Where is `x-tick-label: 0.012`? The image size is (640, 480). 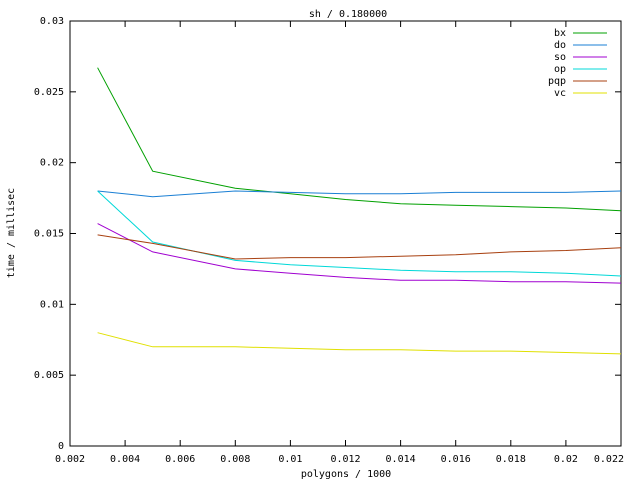 x-tick-label: 0.012 is located at coordinates (345, 459).